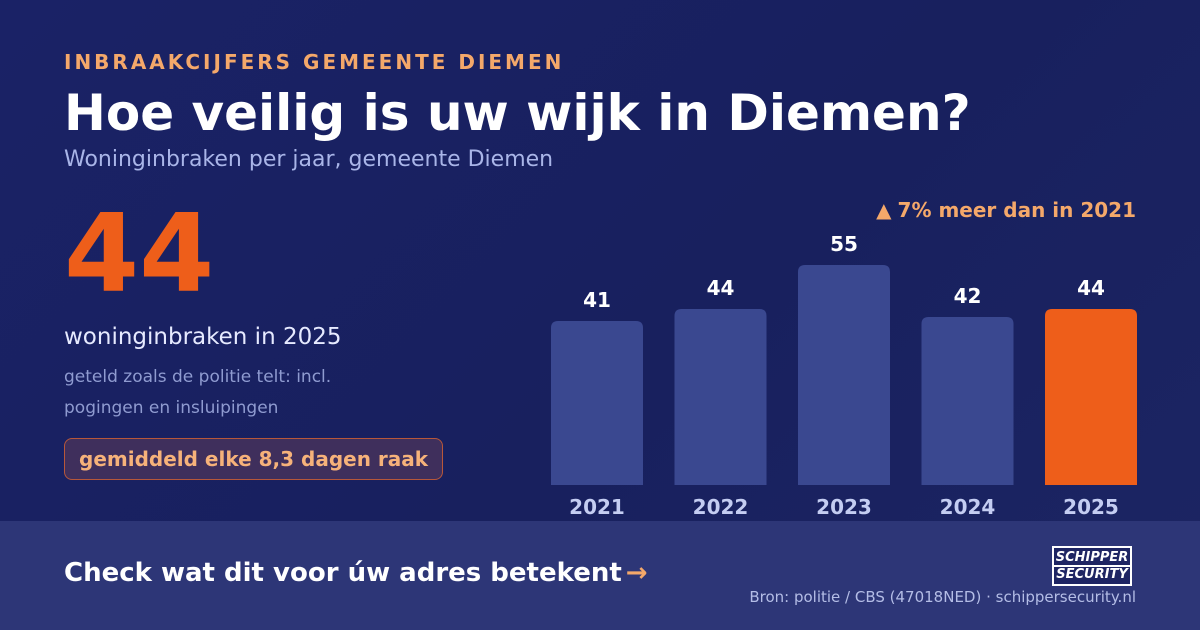  Describe the element at coordinates (309, 159) in the screenshot. I see `page-subtitle: Woninginbraken per jaar, gemeente Diemen` at that location.